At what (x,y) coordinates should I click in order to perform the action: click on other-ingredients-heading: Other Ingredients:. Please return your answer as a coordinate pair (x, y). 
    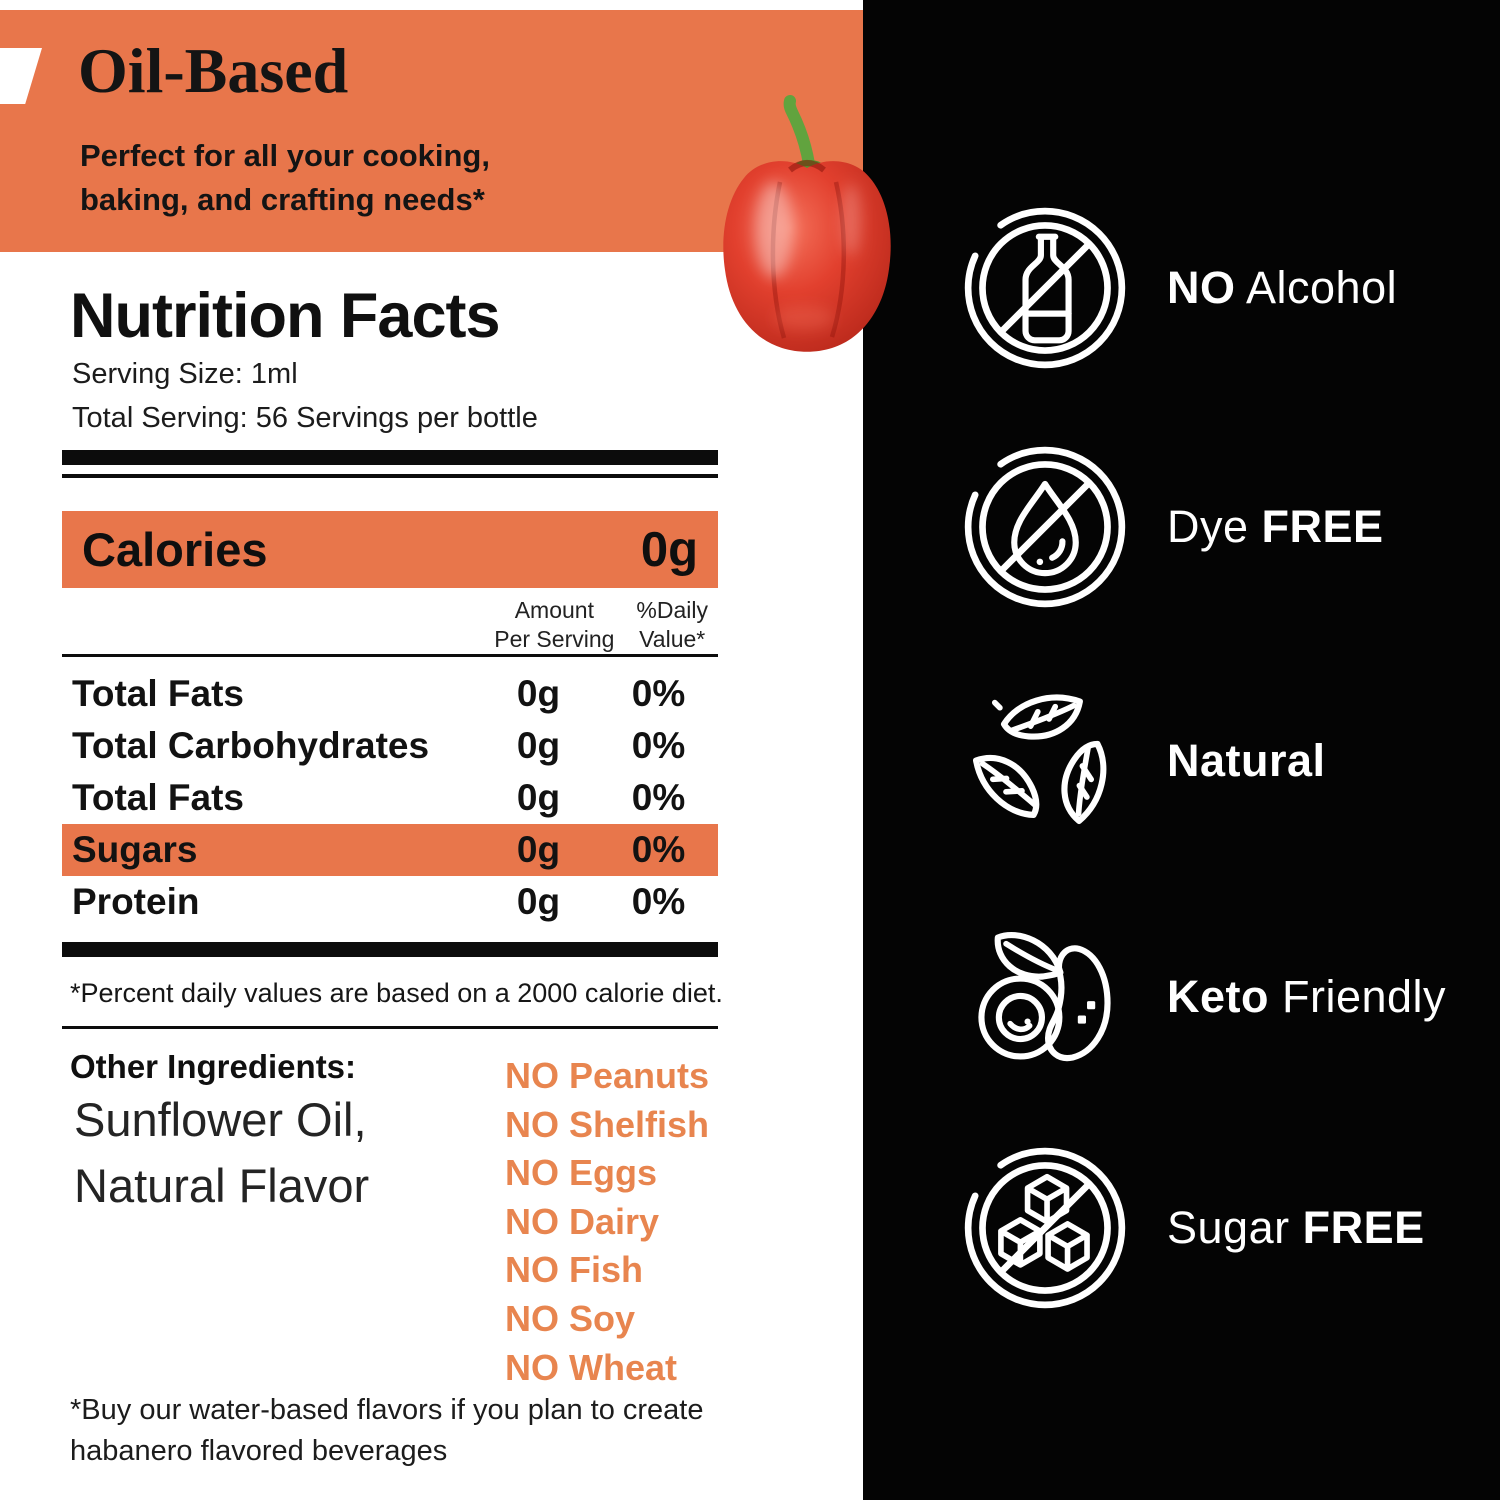
    Looking at the image, I should click on (213, 1066).